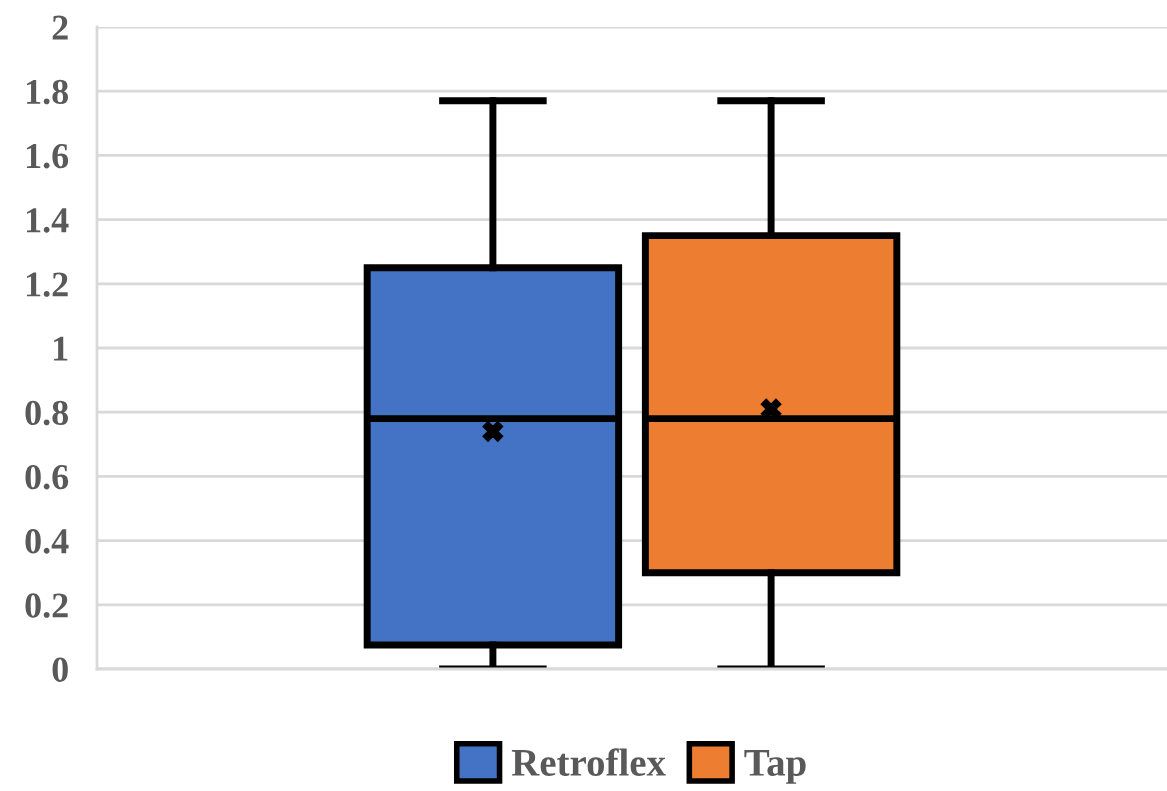 The image size is (1167, 791). What do you see at coordinates (775, 767) in the screenshot?
I see `legend-label: Tap` at bounding box center [775, 767].